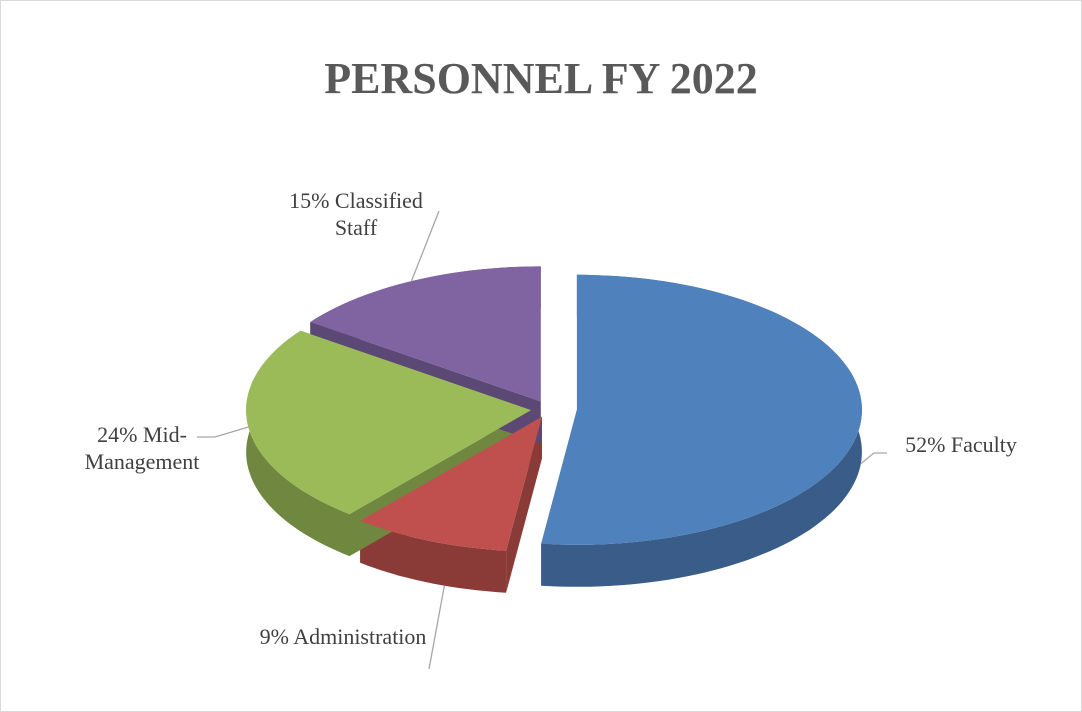 This screenshot has height=712, width=1082. What do you see at coordinates (274, 636) in the screenshot?
I see `value-label: 9%` at bounding box center [274, 636].